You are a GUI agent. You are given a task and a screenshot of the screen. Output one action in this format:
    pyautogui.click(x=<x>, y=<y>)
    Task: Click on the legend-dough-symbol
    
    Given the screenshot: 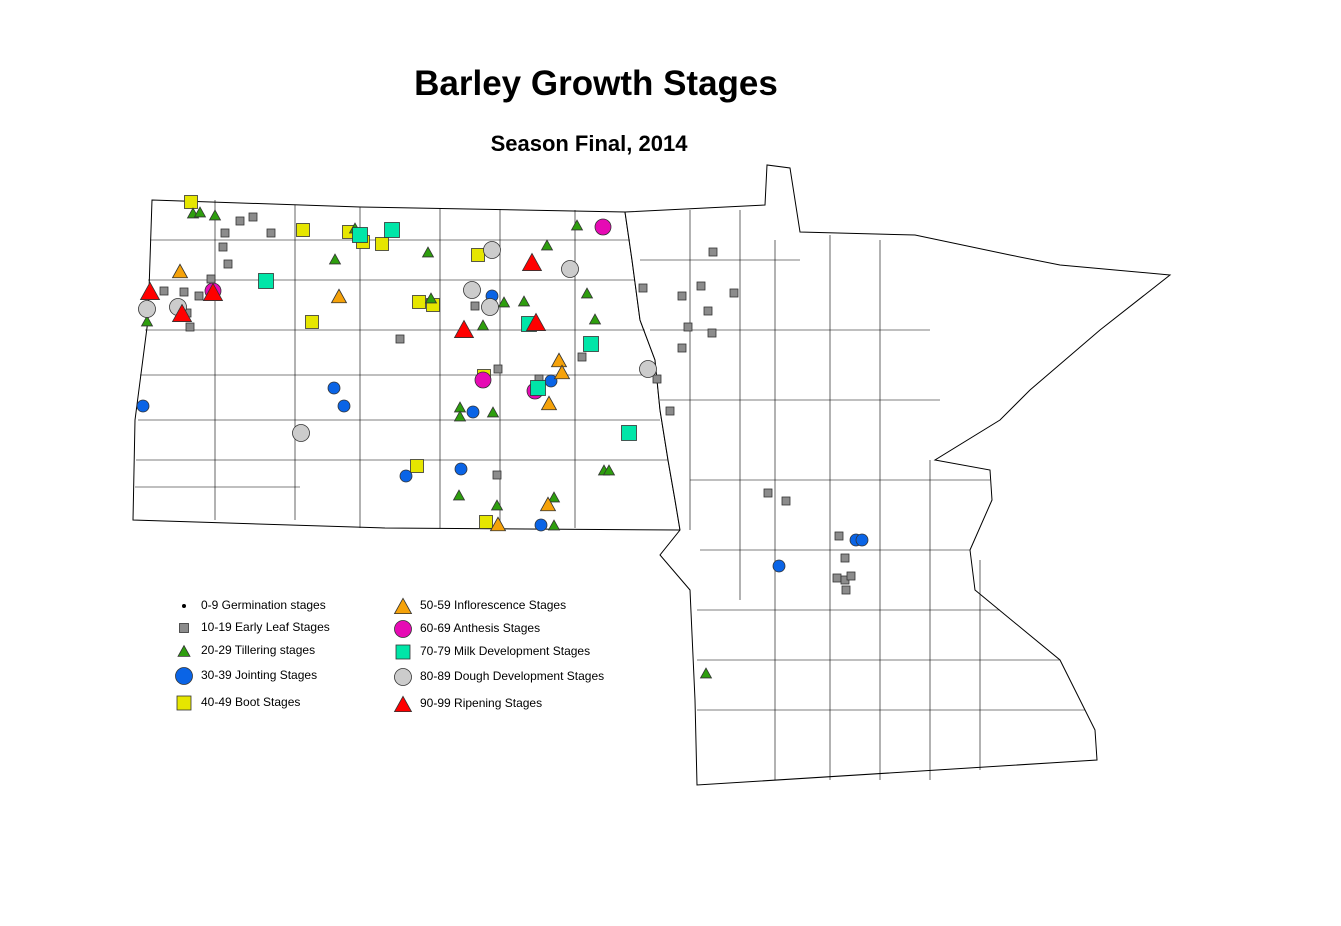 What is the action you would take?
    pyautogui.click(x=403, y=677)
    